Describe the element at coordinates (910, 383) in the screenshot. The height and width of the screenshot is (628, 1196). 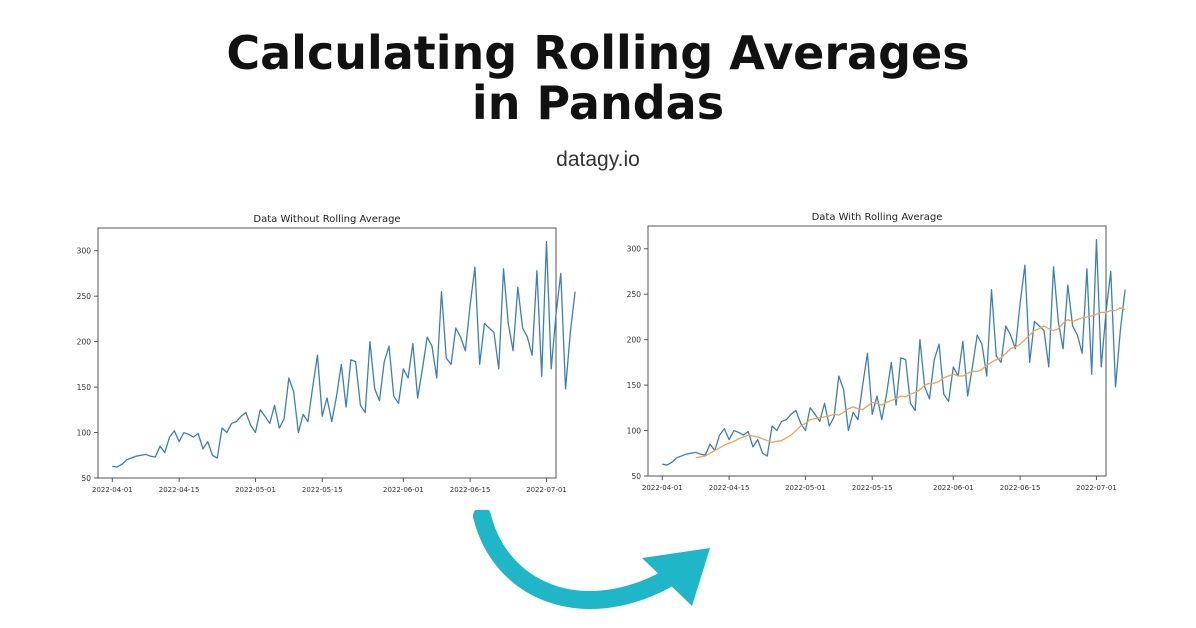
I see `rolling-average-line` at that location.